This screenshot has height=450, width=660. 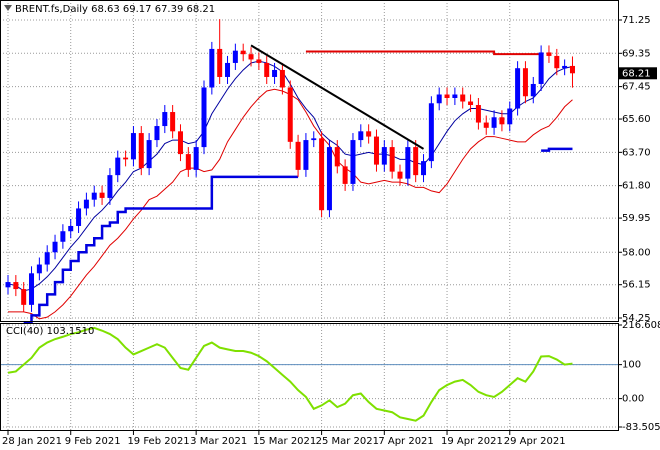 What do you see at coordinates (8, 8) in the screenshot?
I see `header-icon` at bounding box center [8, 8].